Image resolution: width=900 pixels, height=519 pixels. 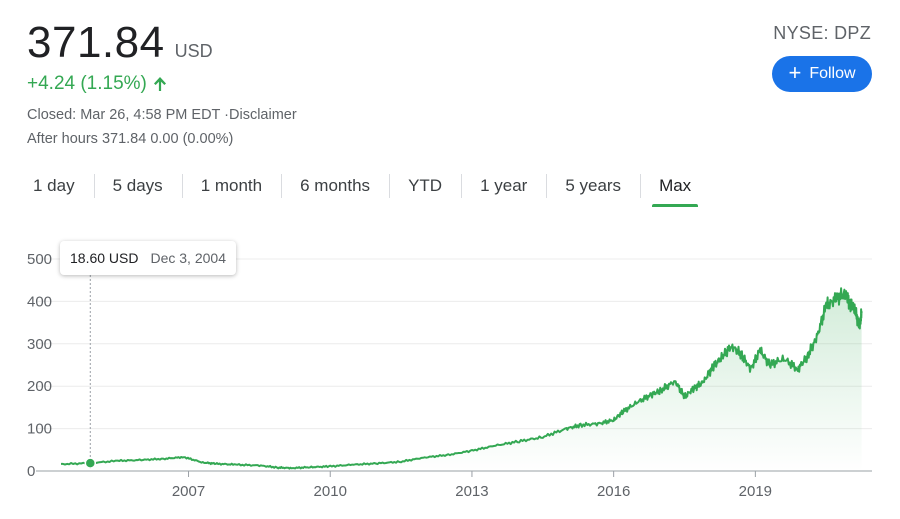 What do you see at coordinates (822, 33) in the screenshot?
I see `ticker-symbol: NYSE: DPZ` at bounding box center [822, 33].